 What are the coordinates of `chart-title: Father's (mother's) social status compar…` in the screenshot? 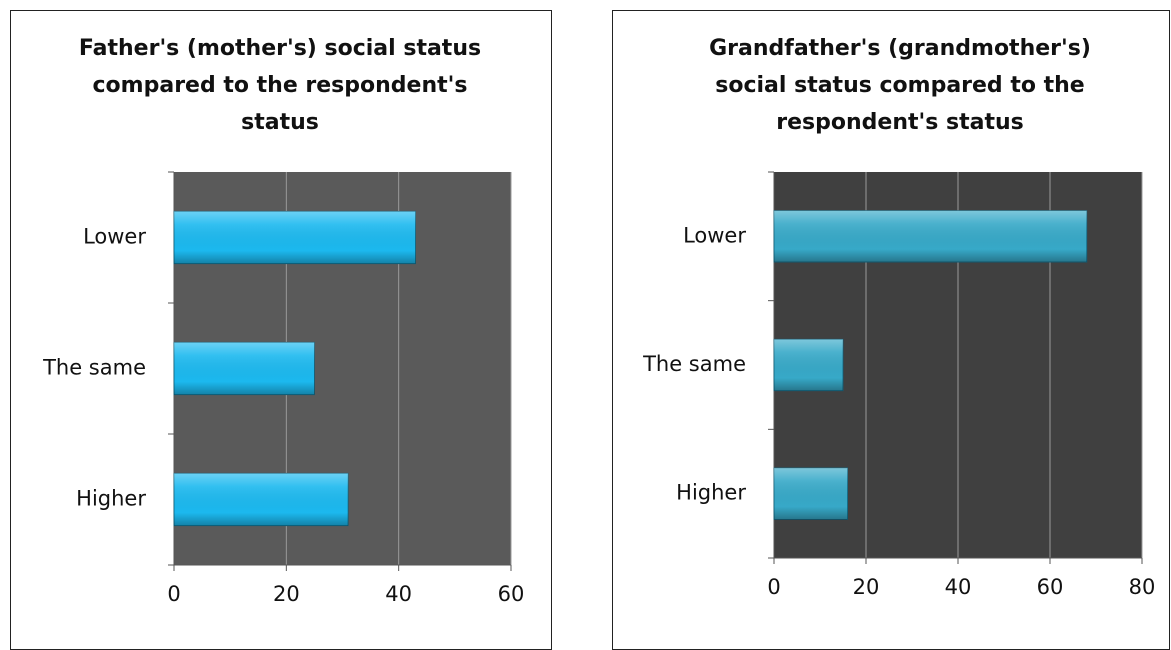 It's located at (280, 85).